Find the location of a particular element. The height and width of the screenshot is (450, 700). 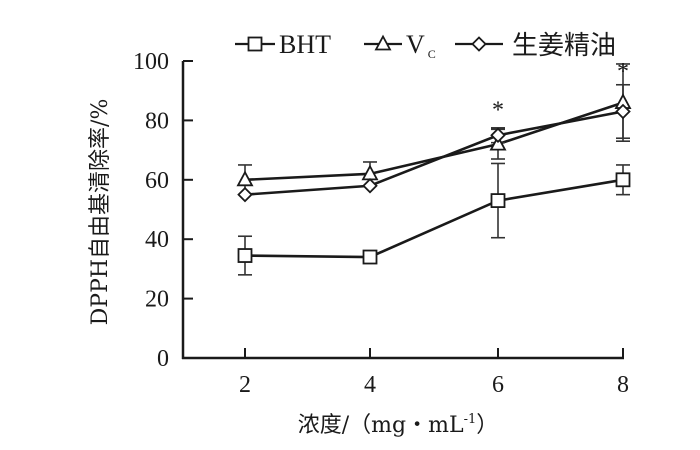

markers-triangle is located at coordinates (434, 140).